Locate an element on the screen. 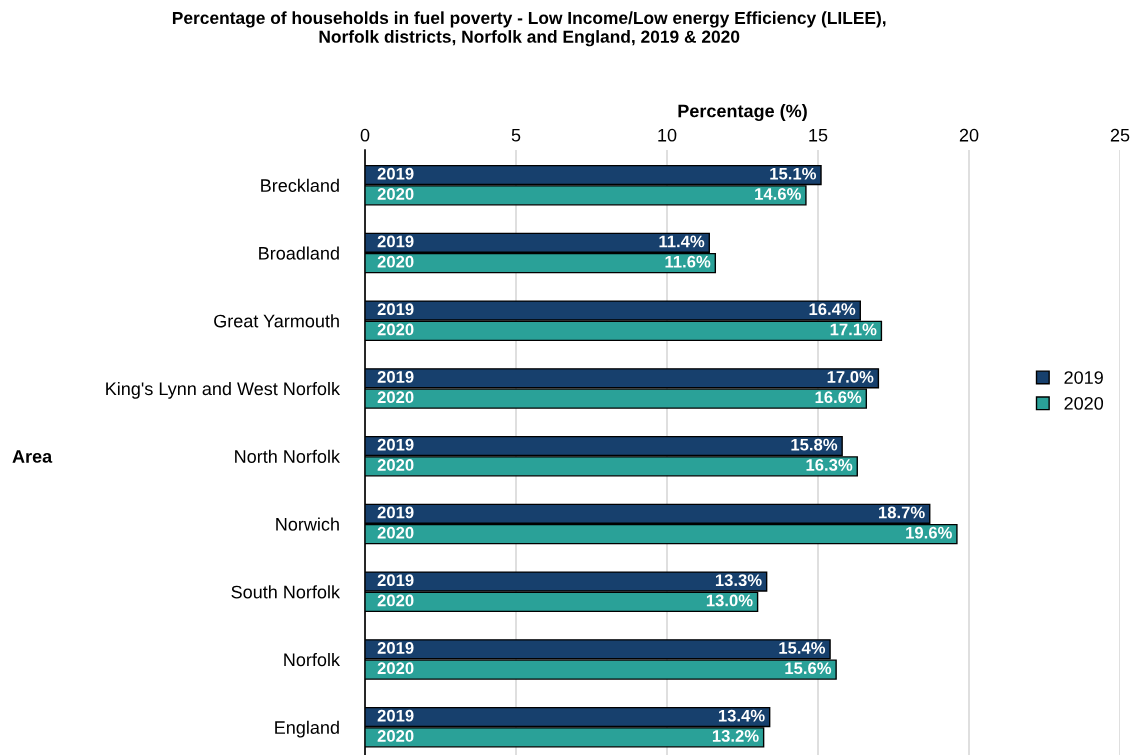 The image size is (1138, 755). data-label: 13.0% is located at coordinates (729, 600).